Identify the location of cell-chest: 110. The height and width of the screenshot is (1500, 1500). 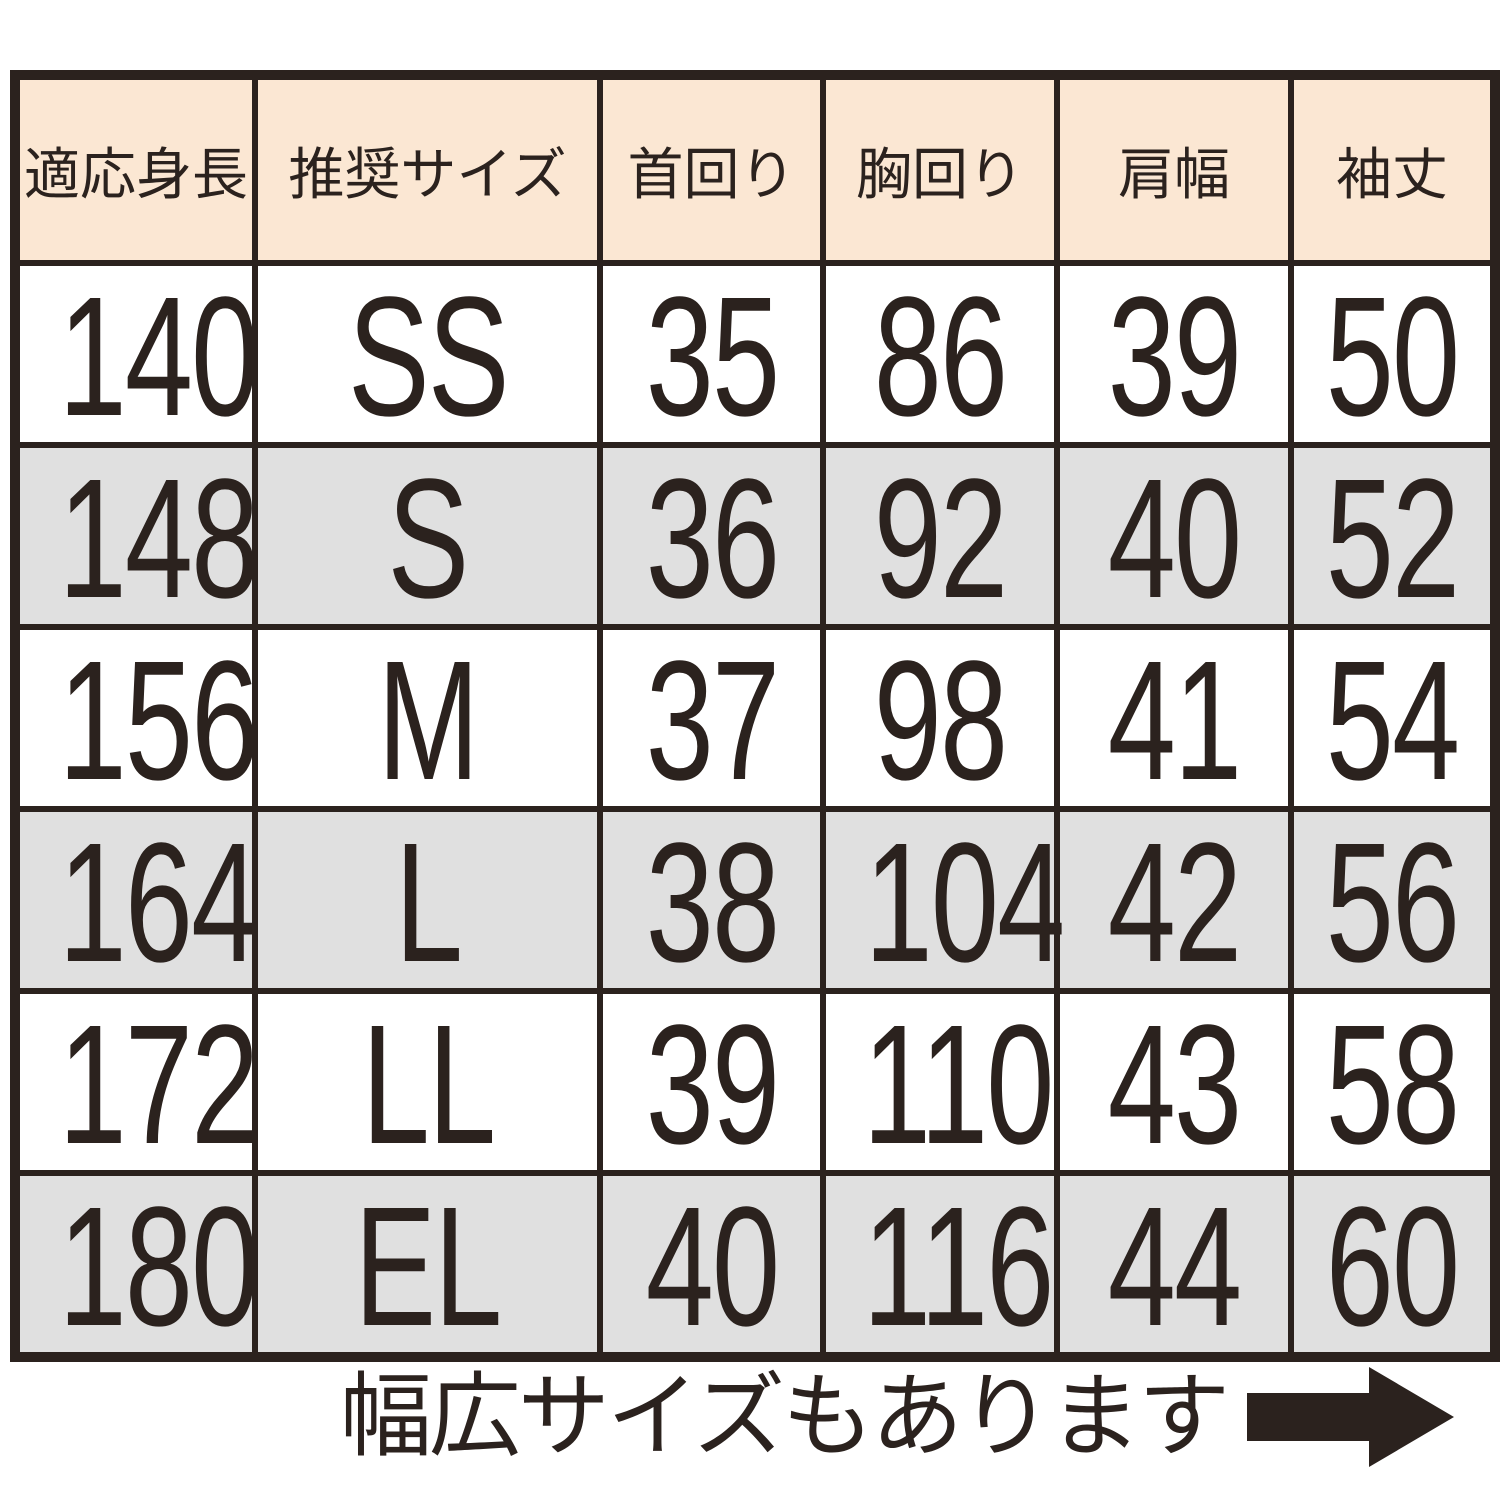
(940, 1082).